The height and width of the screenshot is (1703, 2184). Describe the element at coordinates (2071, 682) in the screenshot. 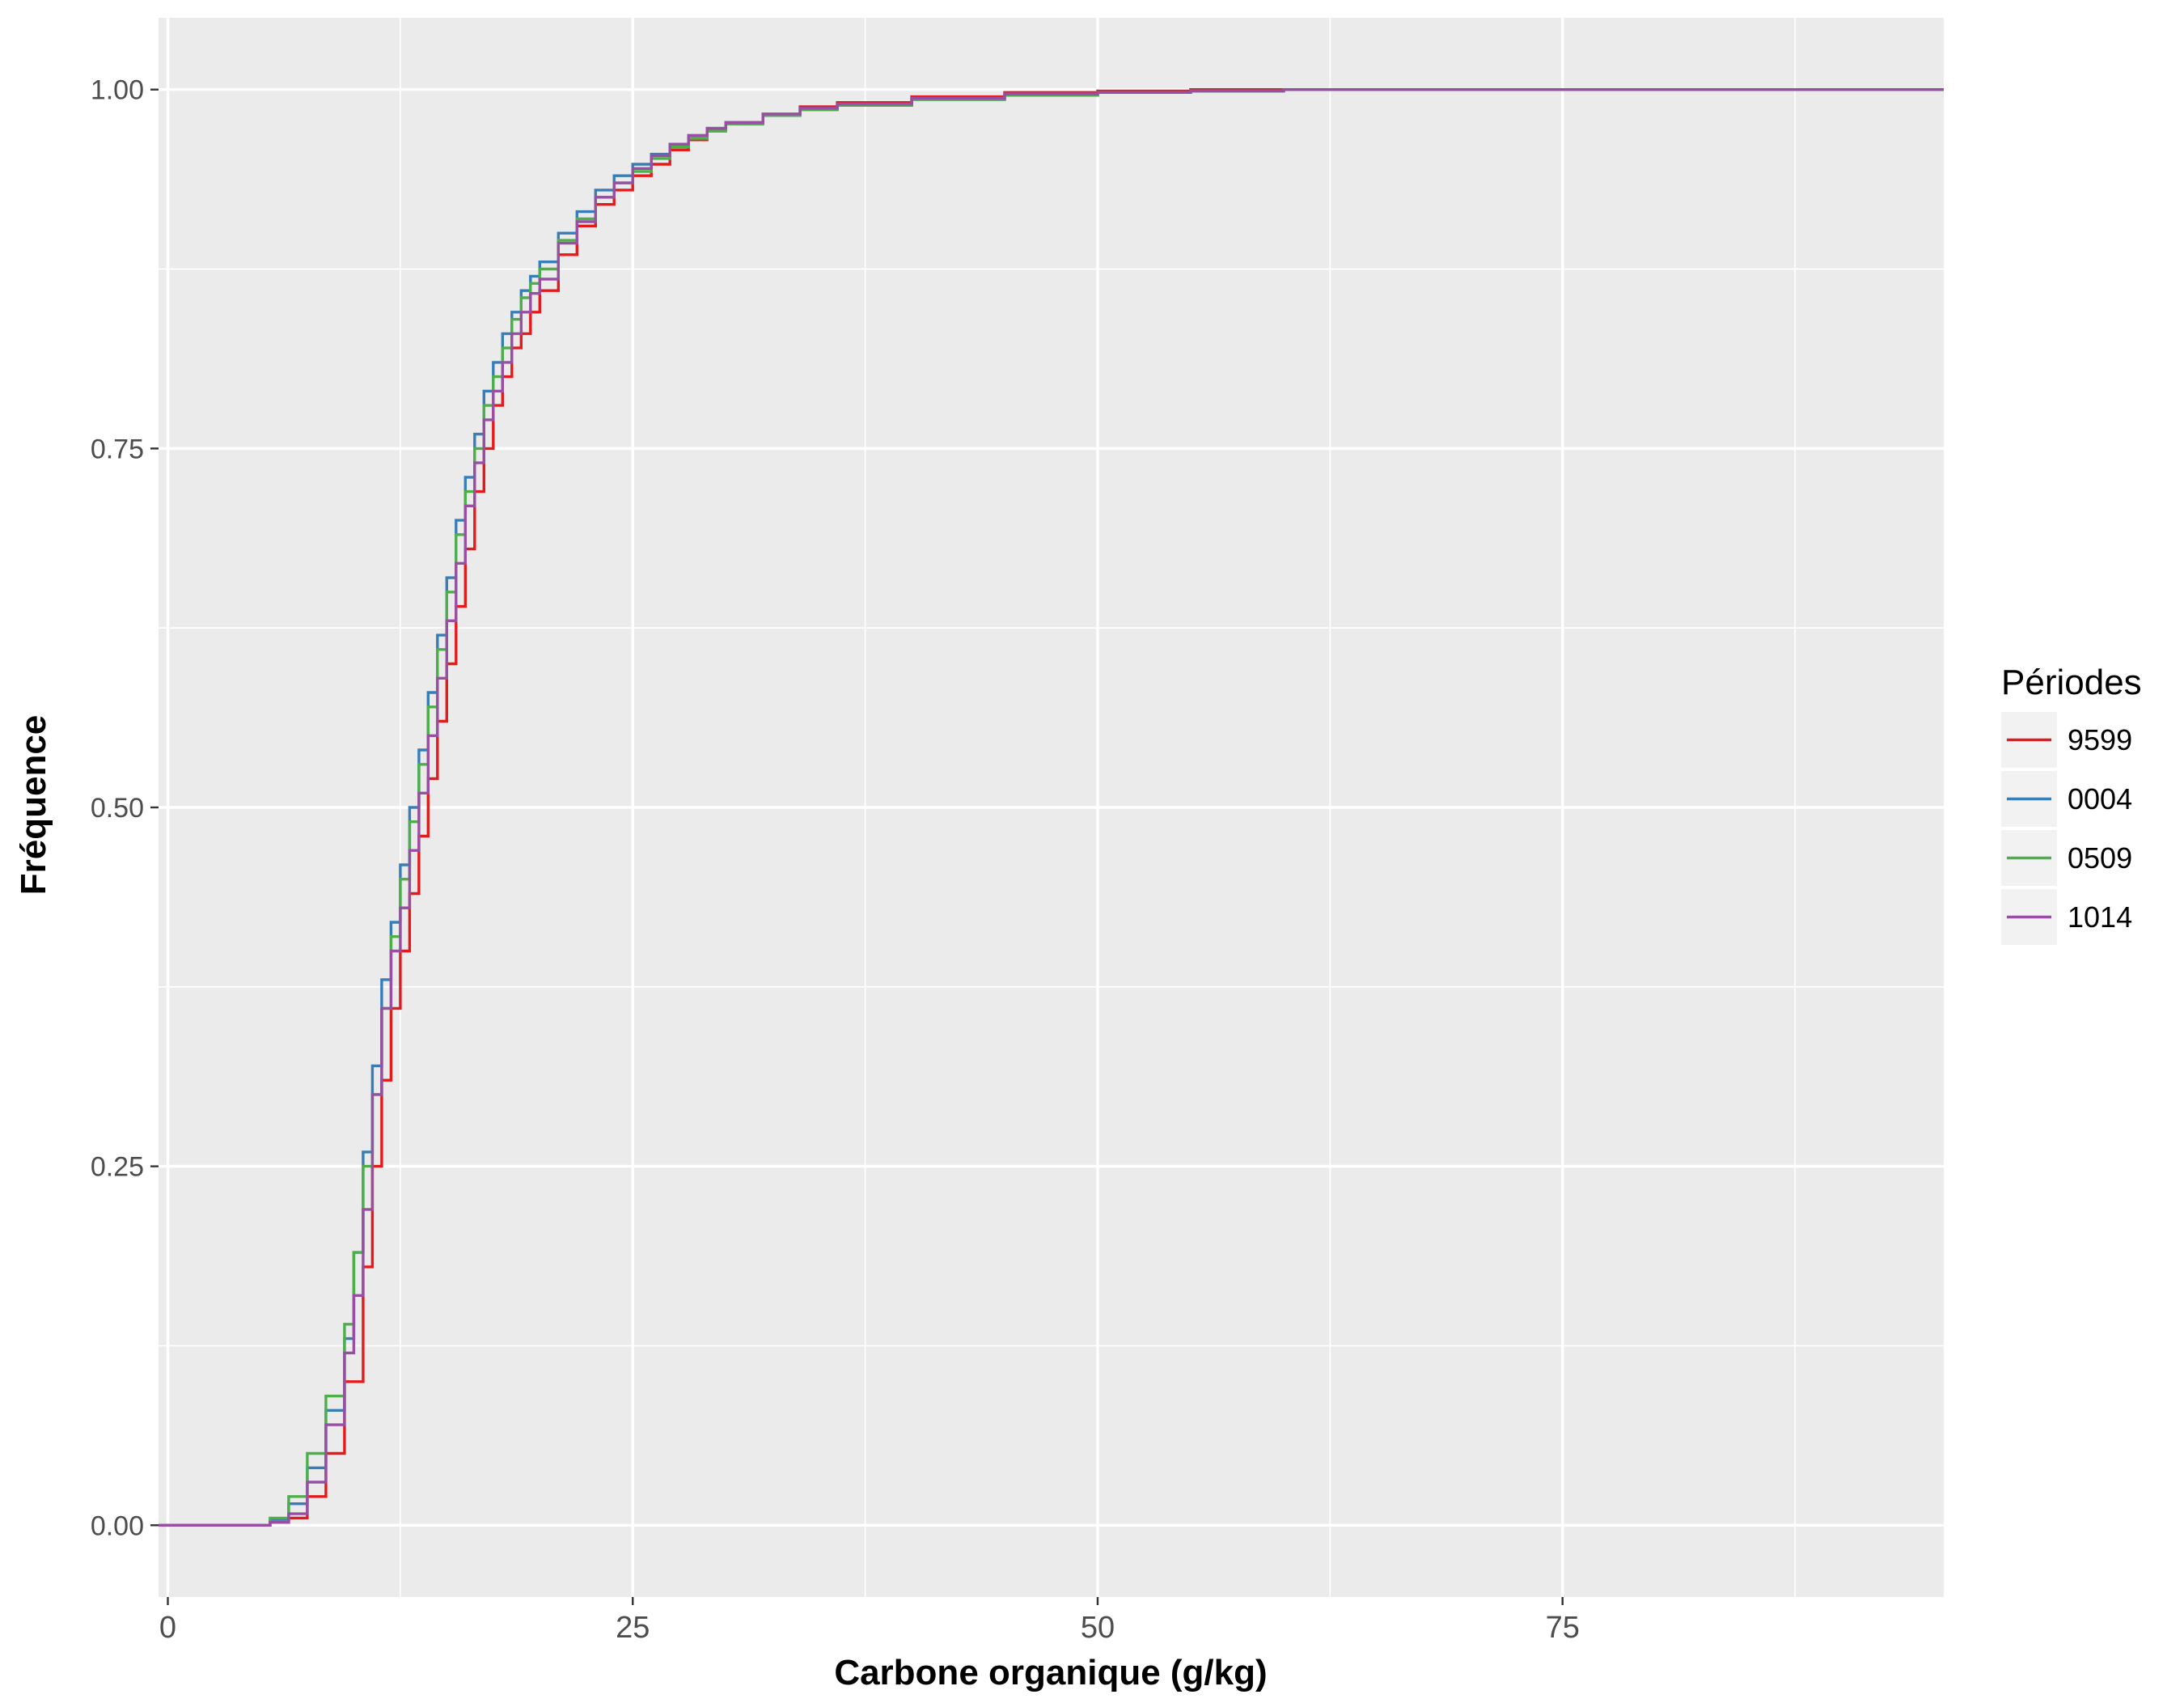

I see `legend-title: Périodes` at that location.